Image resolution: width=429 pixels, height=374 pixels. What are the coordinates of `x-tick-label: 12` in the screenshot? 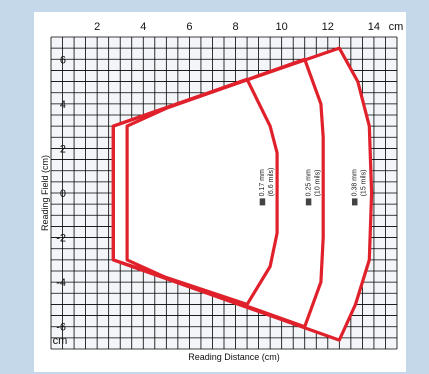 It's located at (328, 27).